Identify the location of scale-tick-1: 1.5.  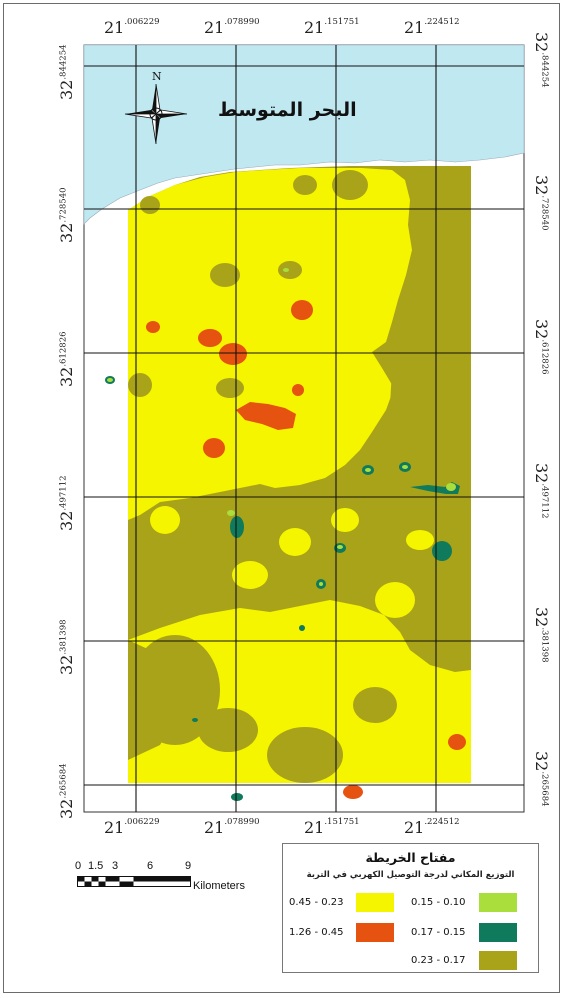
(96, 866).